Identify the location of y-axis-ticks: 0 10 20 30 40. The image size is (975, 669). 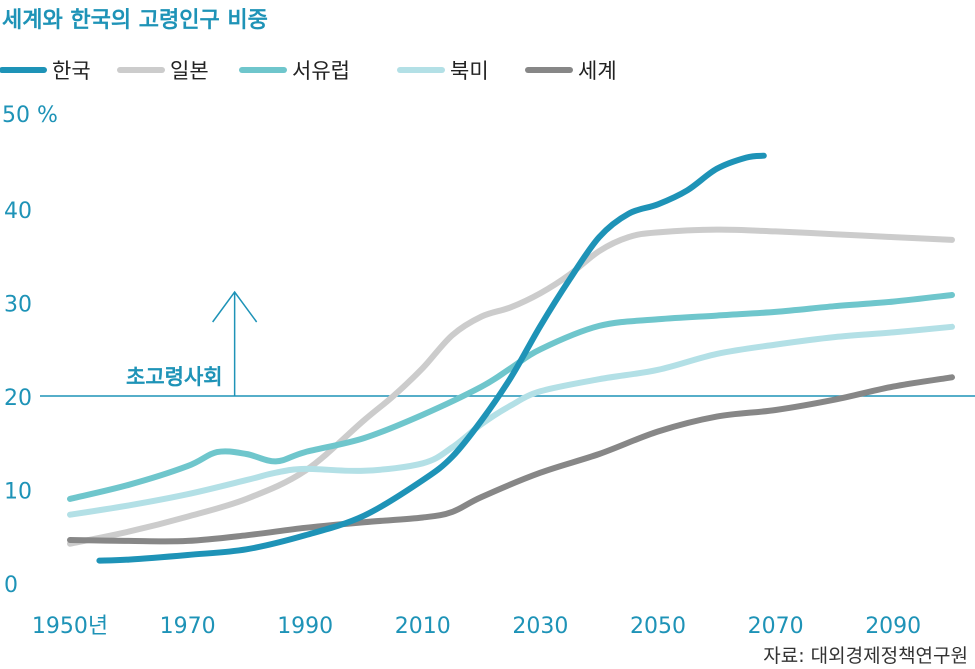
(18, 398).